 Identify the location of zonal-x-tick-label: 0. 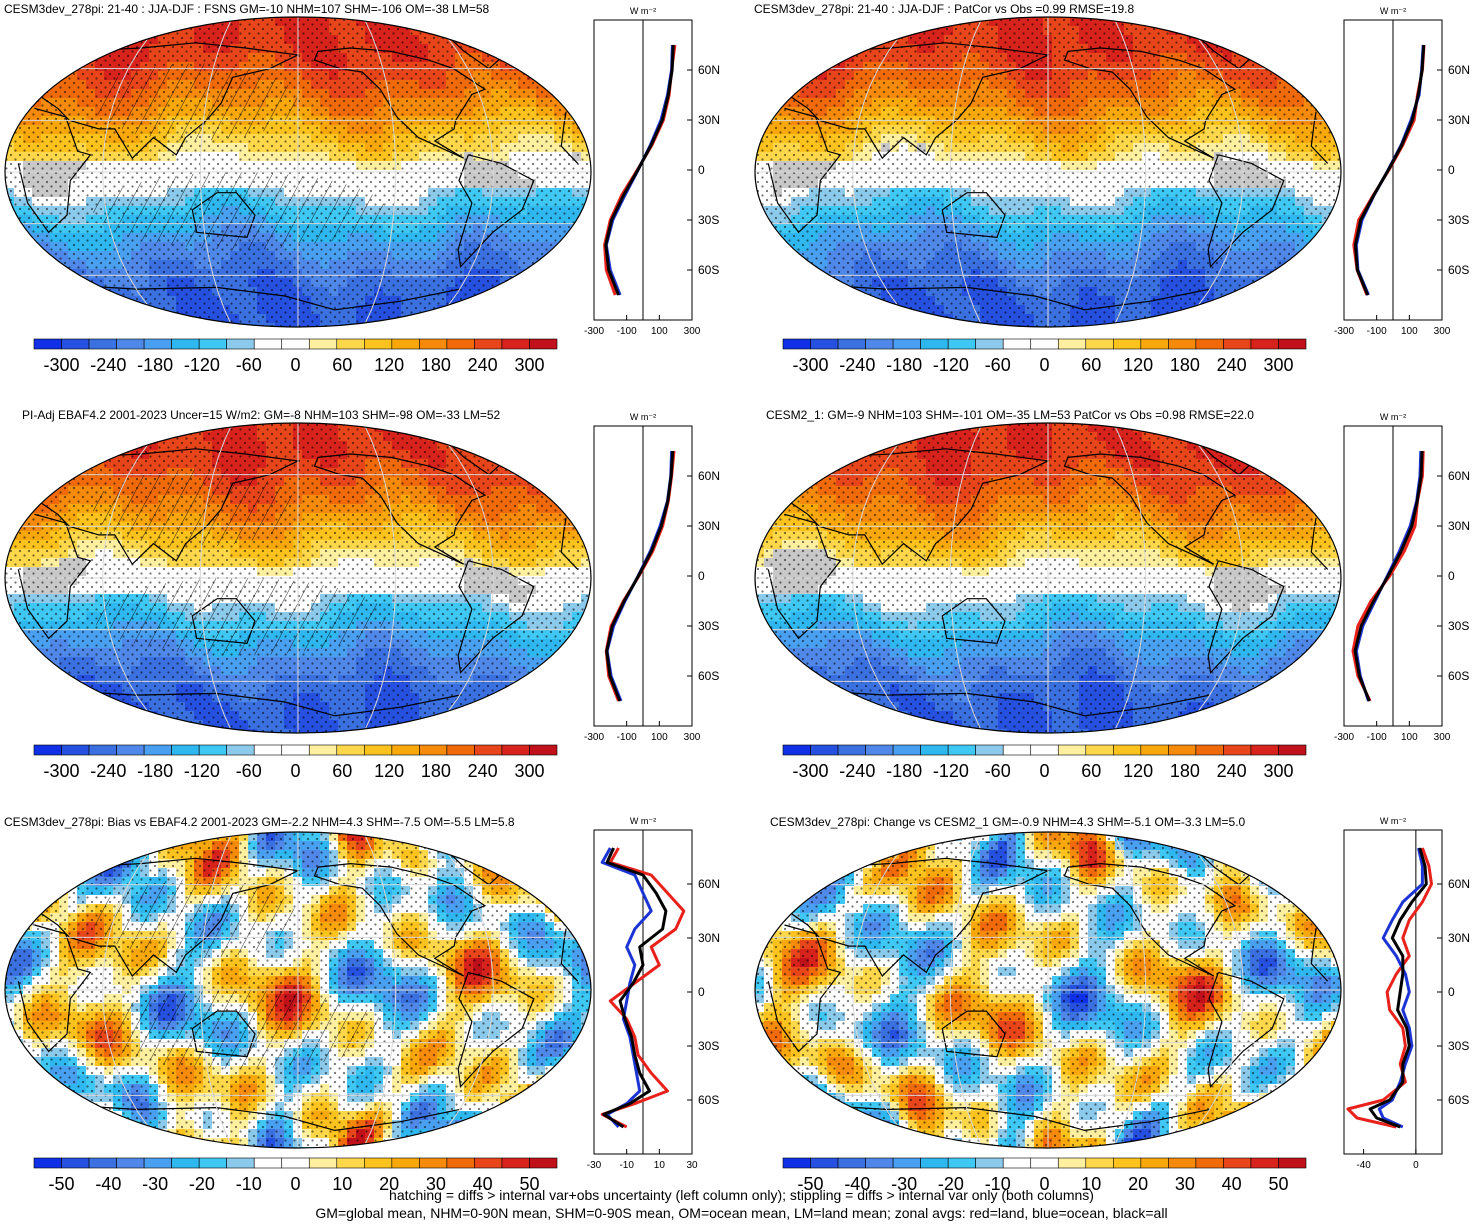
(1416, 1165).